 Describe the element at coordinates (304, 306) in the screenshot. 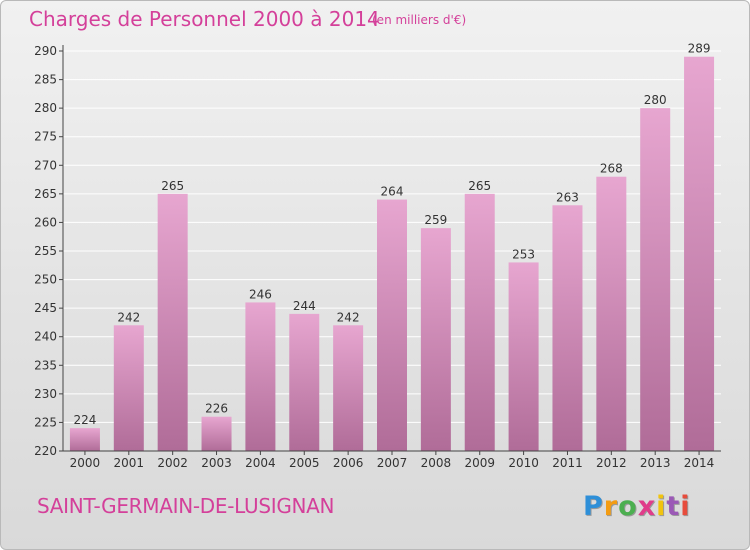

I see `value-label: 244` at that location.